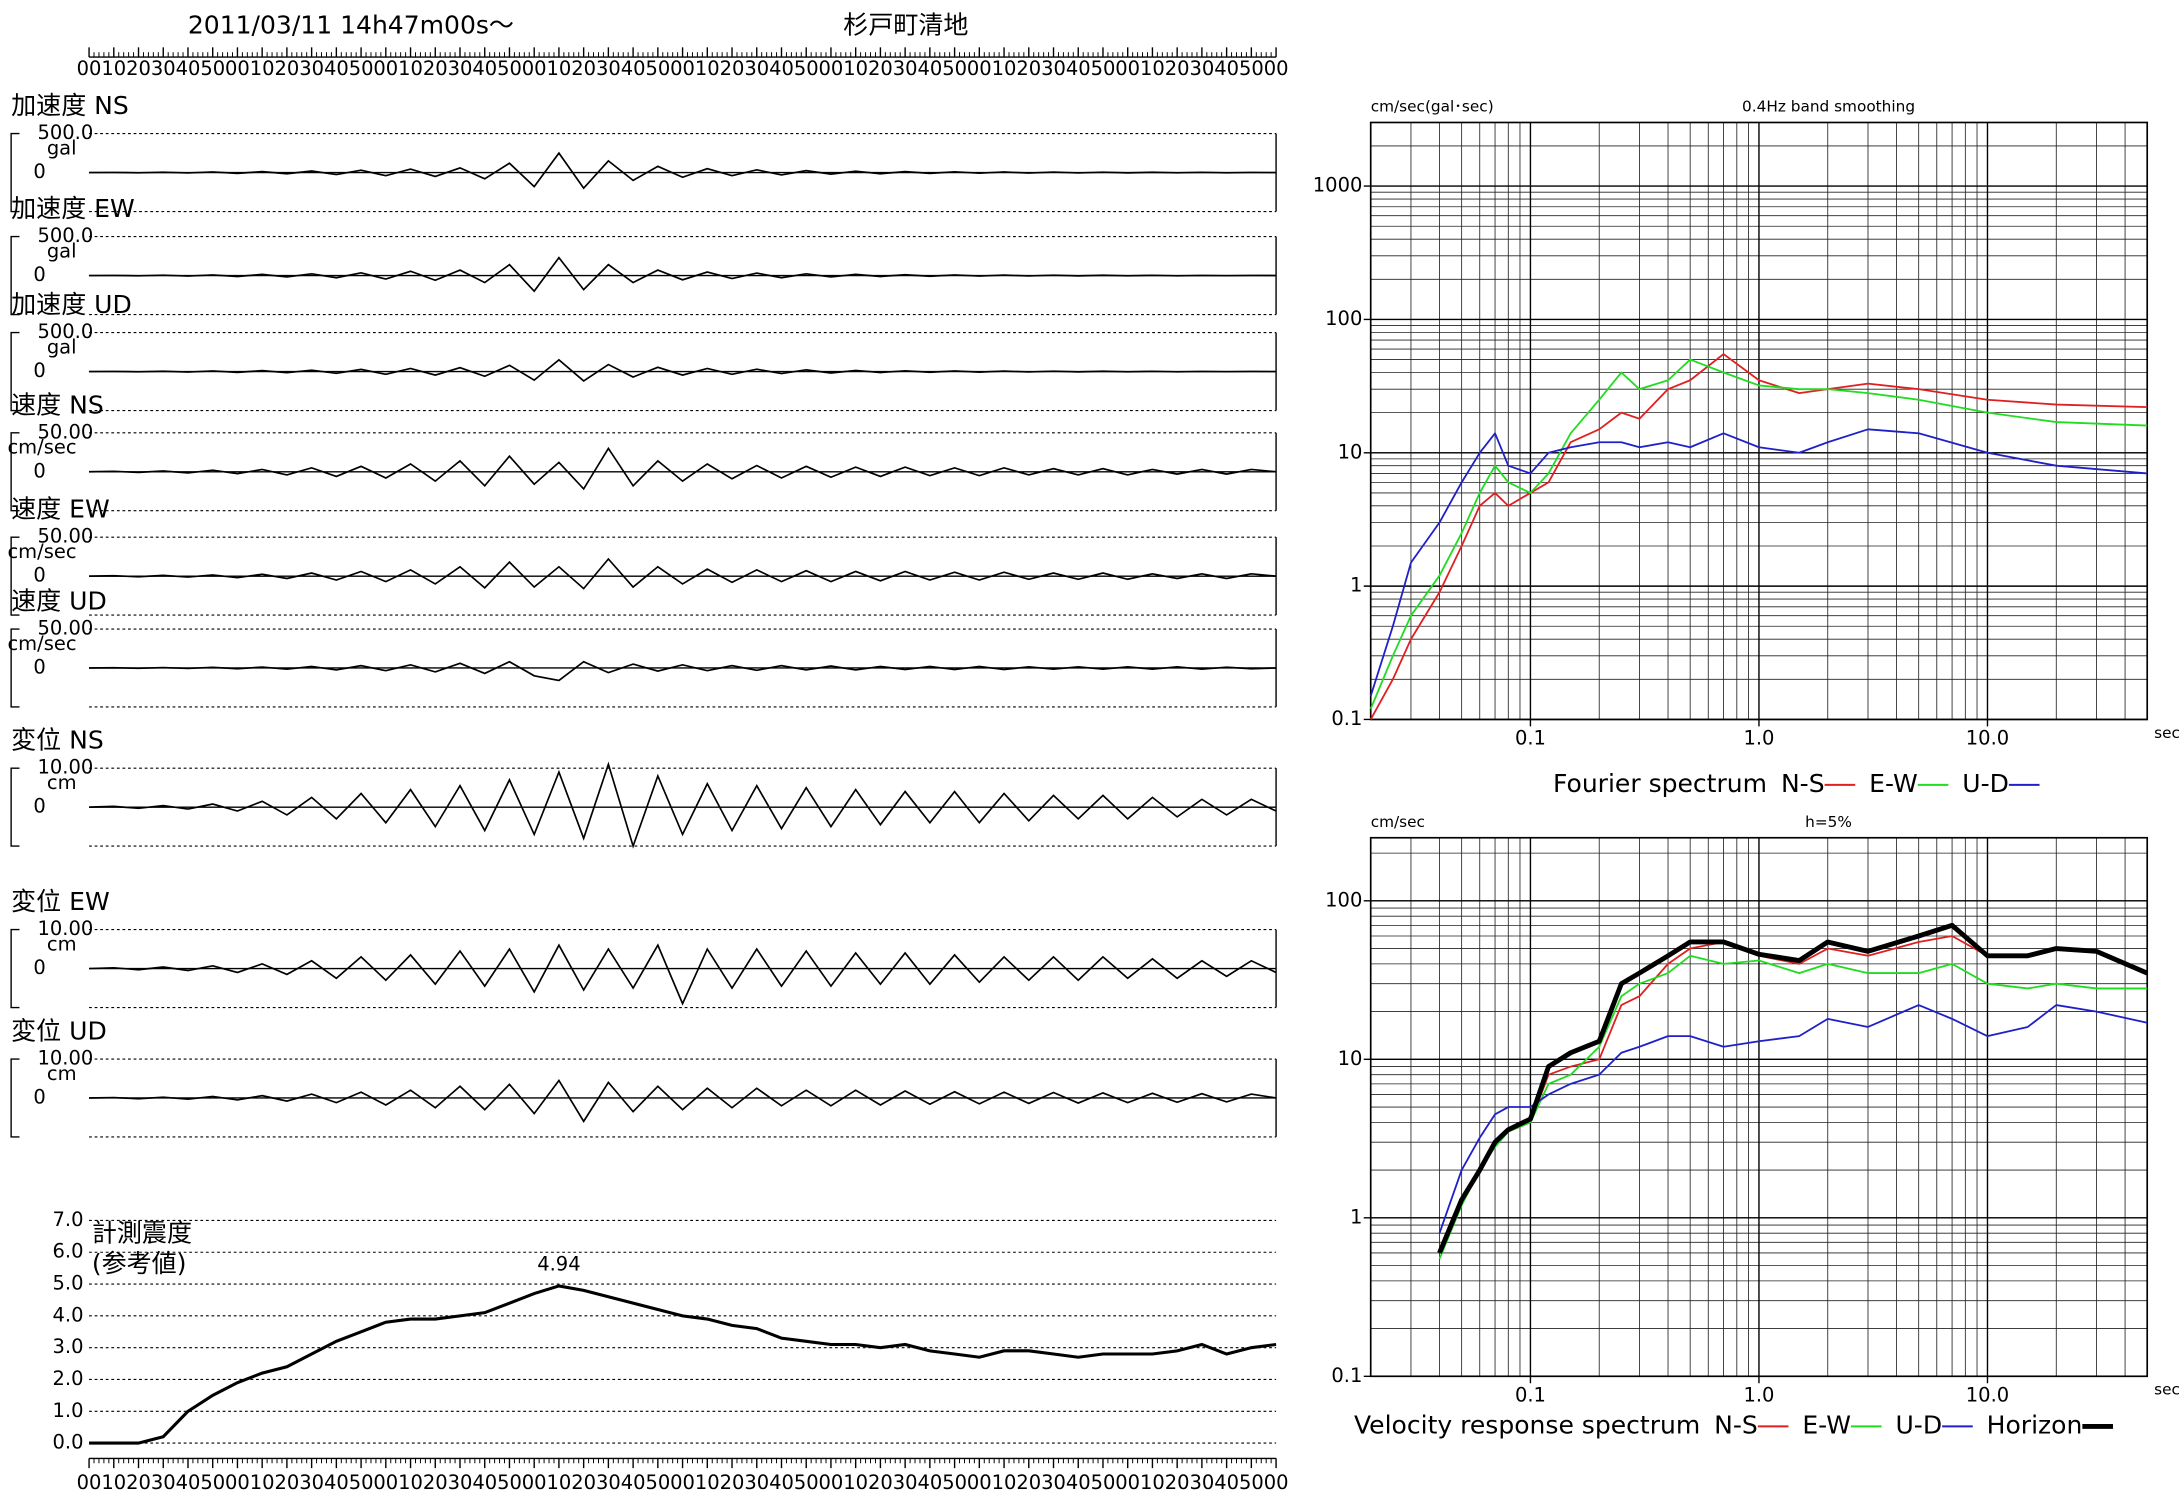 The height and width of the screenshot is (1501, 2182). Describe the element at coordinates (1527, 1424) in the screenshot. I see `legend-title: Velocity response spectrum` at that location.